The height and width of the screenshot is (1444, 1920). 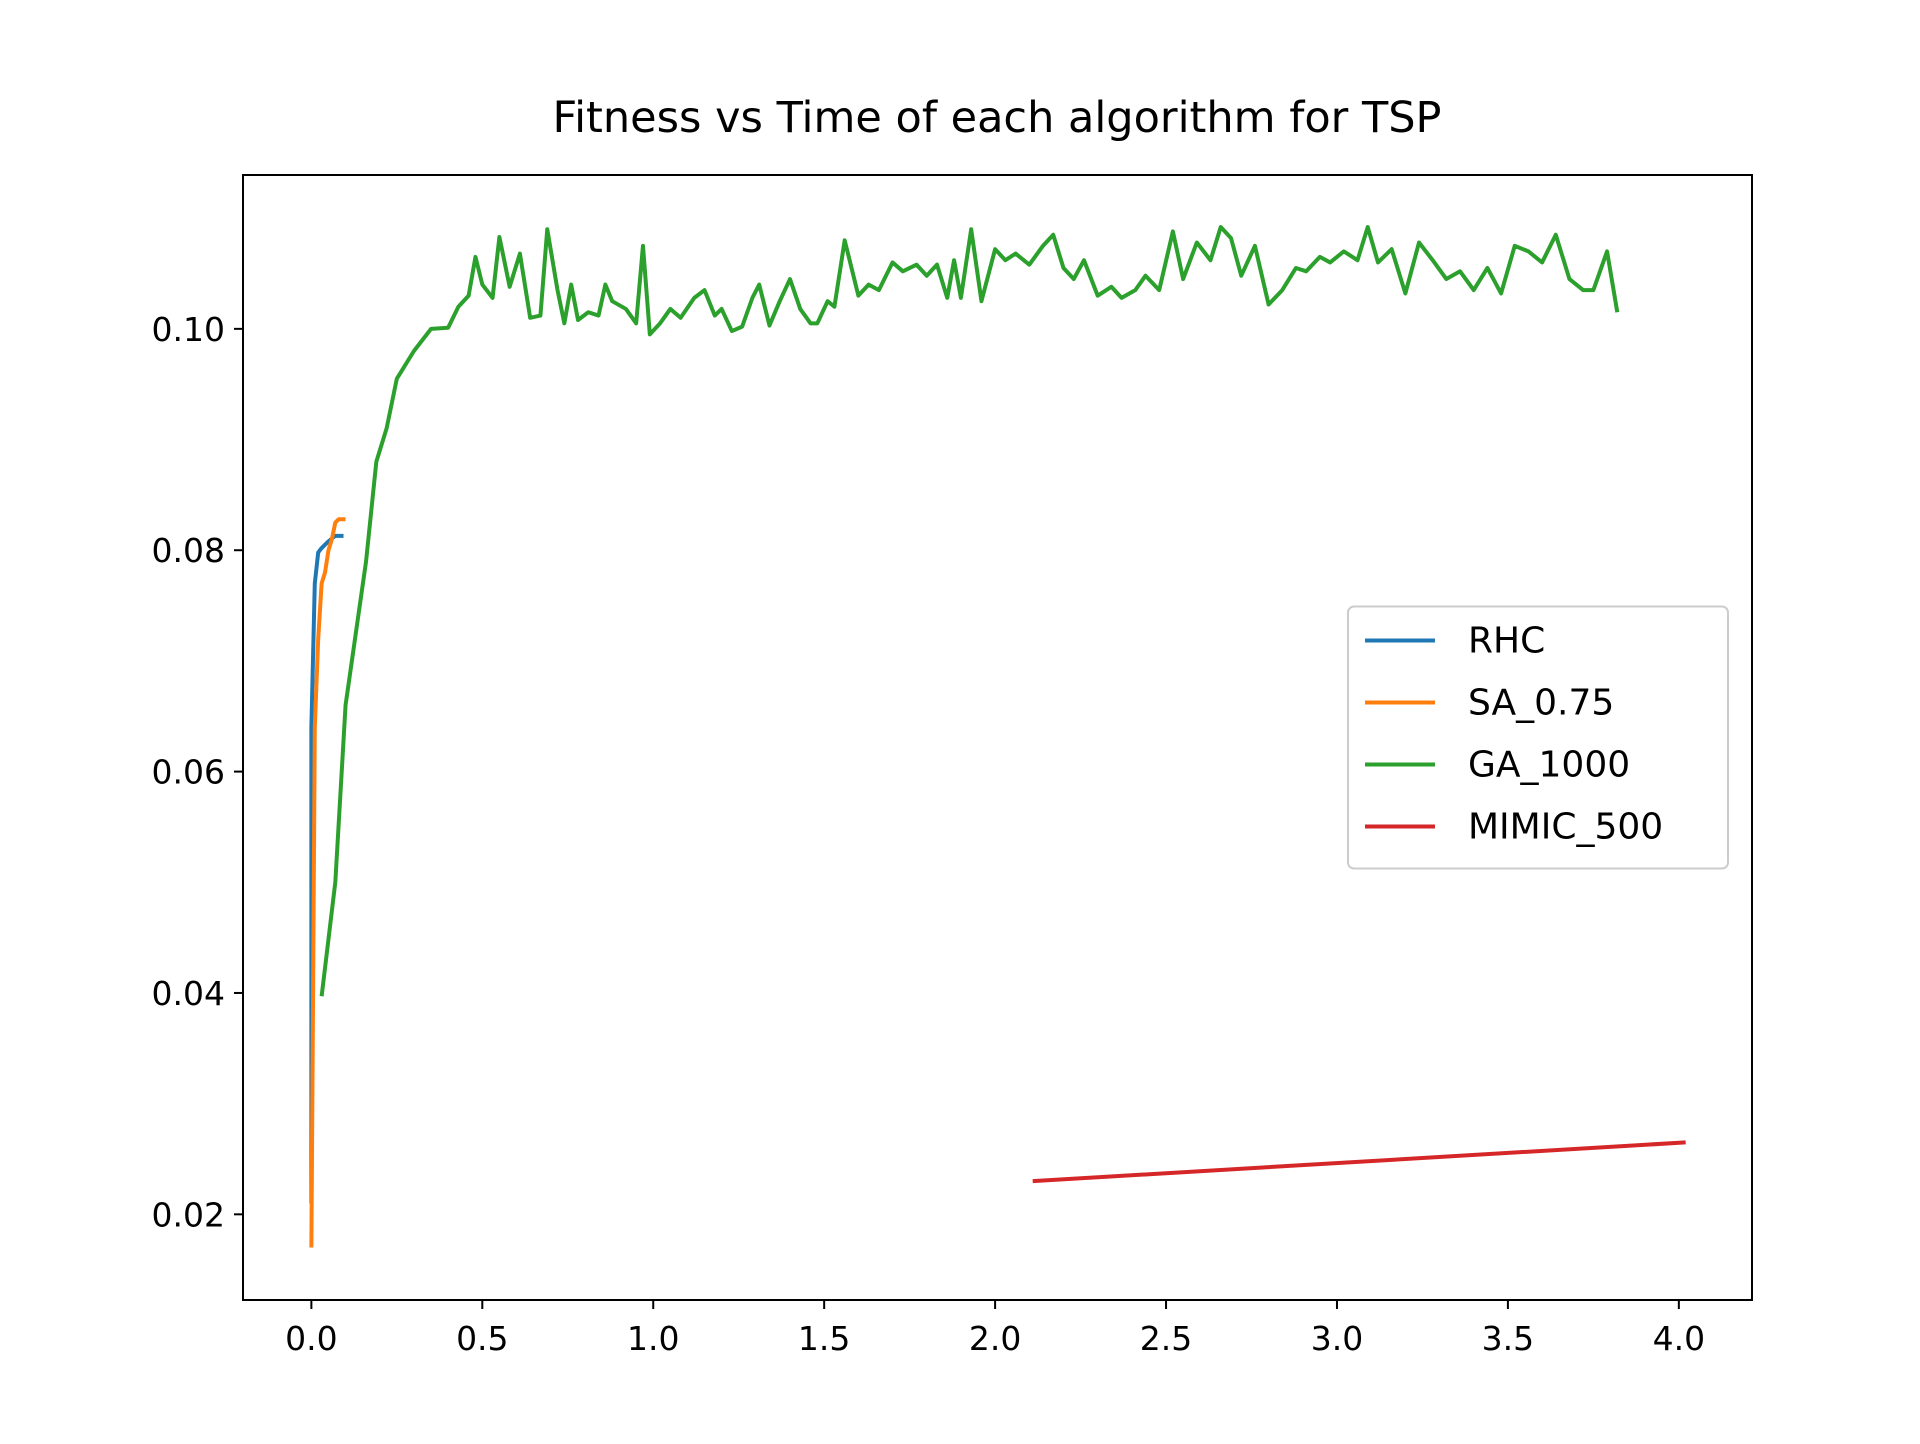 What do you see at coordinates (1565, 827) in the screenshot?
I see `legend-label: MIMIC_500` at bounding box center [1565, 827].